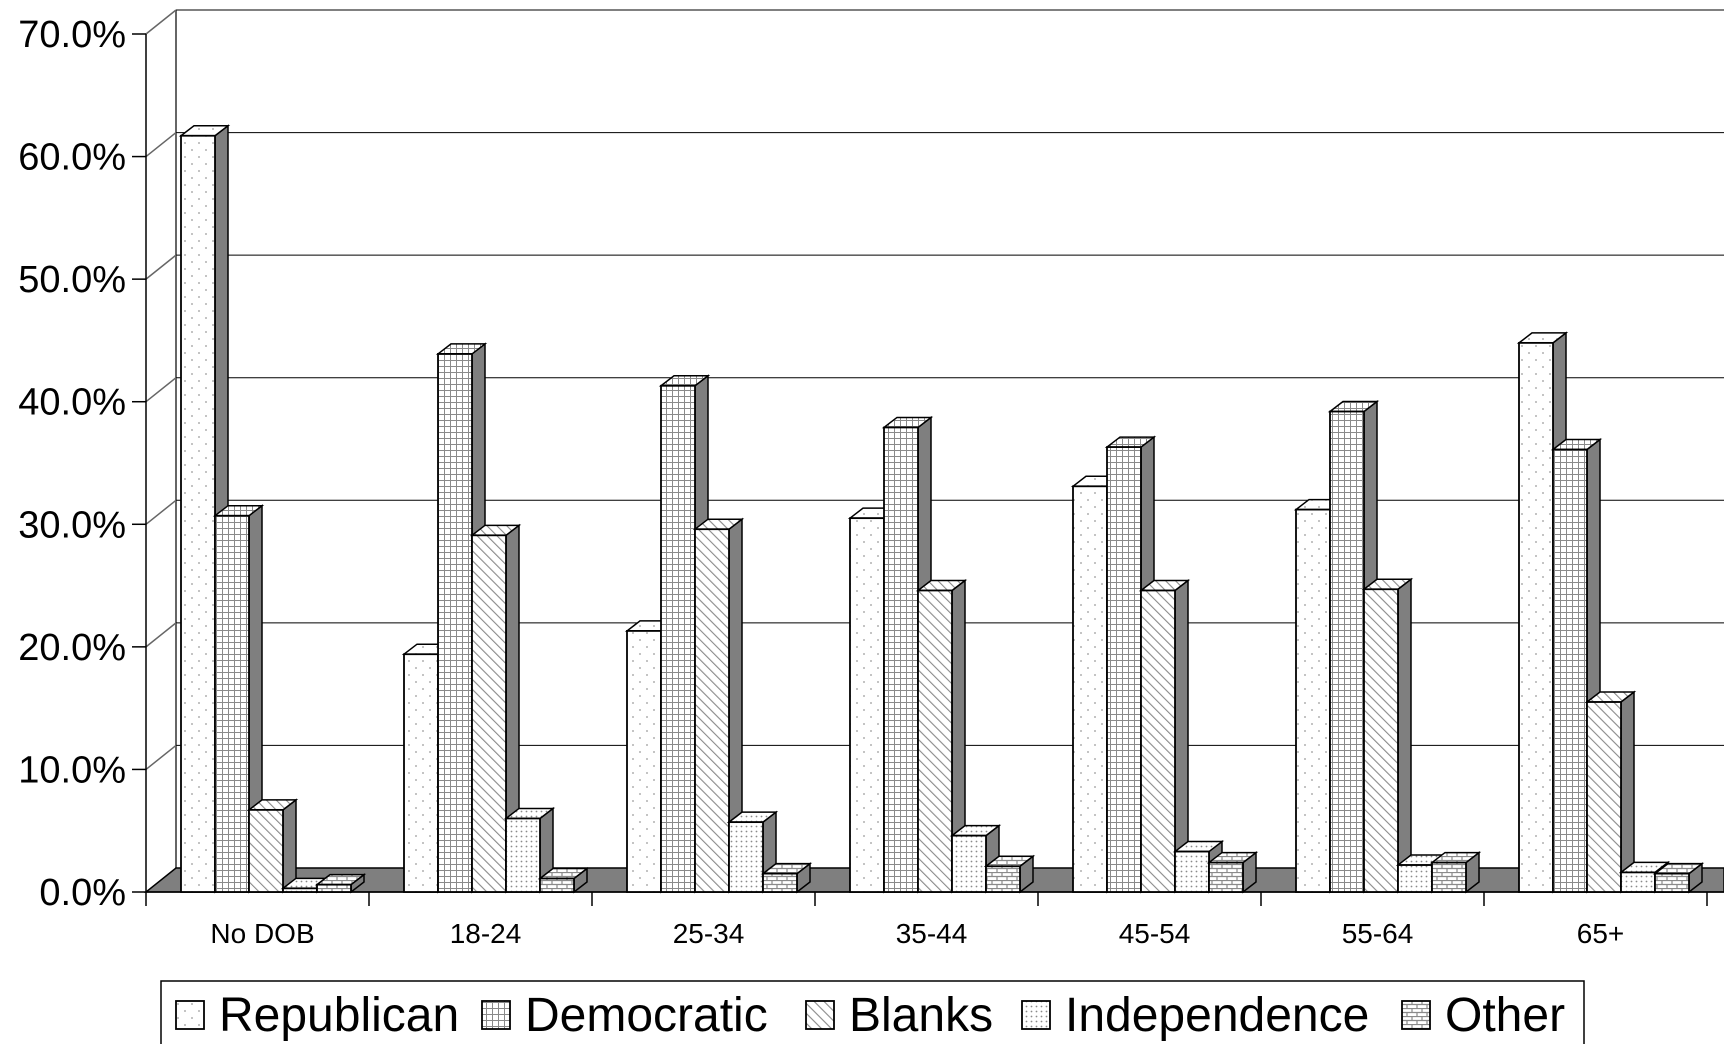 This screenshot has width=1724, height=1044. I want to click on legend-label-independence: Independence, so click(1217, 1015).